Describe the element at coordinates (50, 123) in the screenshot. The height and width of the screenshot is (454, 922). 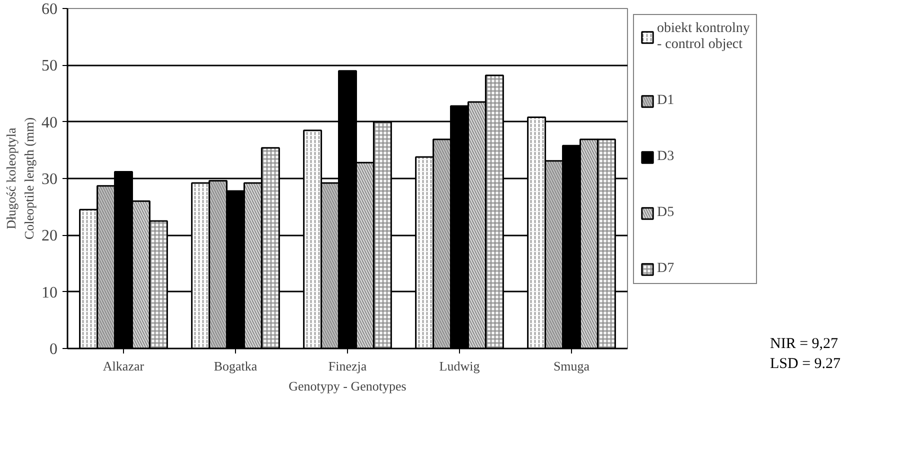
I see `y-tick-label: 40` at that location.